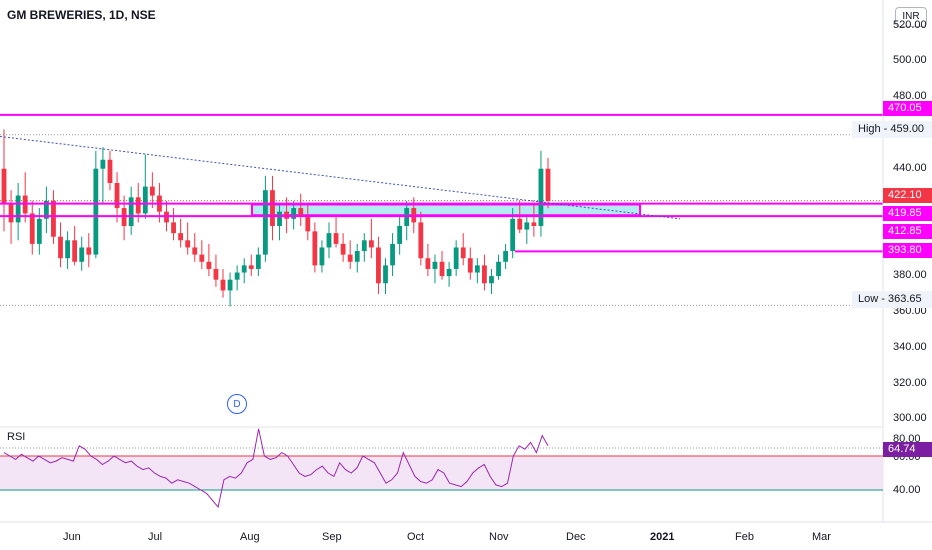 The image size is (932, 550). What do you see at coordinates (81, 15) in the screenshot?
I see `chart-title: GM BREWERIES, 1D, NSE` at bounding box center [81, 15].